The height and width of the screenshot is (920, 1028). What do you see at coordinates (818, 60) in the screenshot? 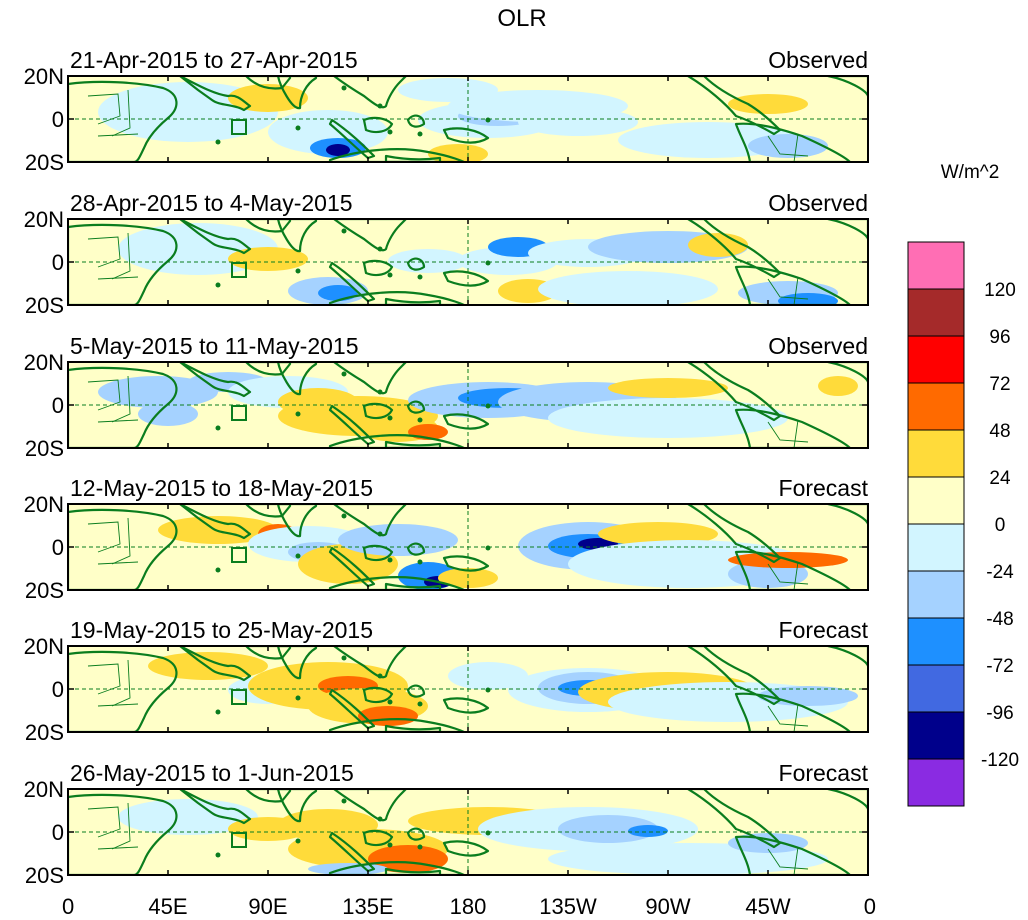
I see `panel-type-label: Observed` at bounding box center [818, 60].